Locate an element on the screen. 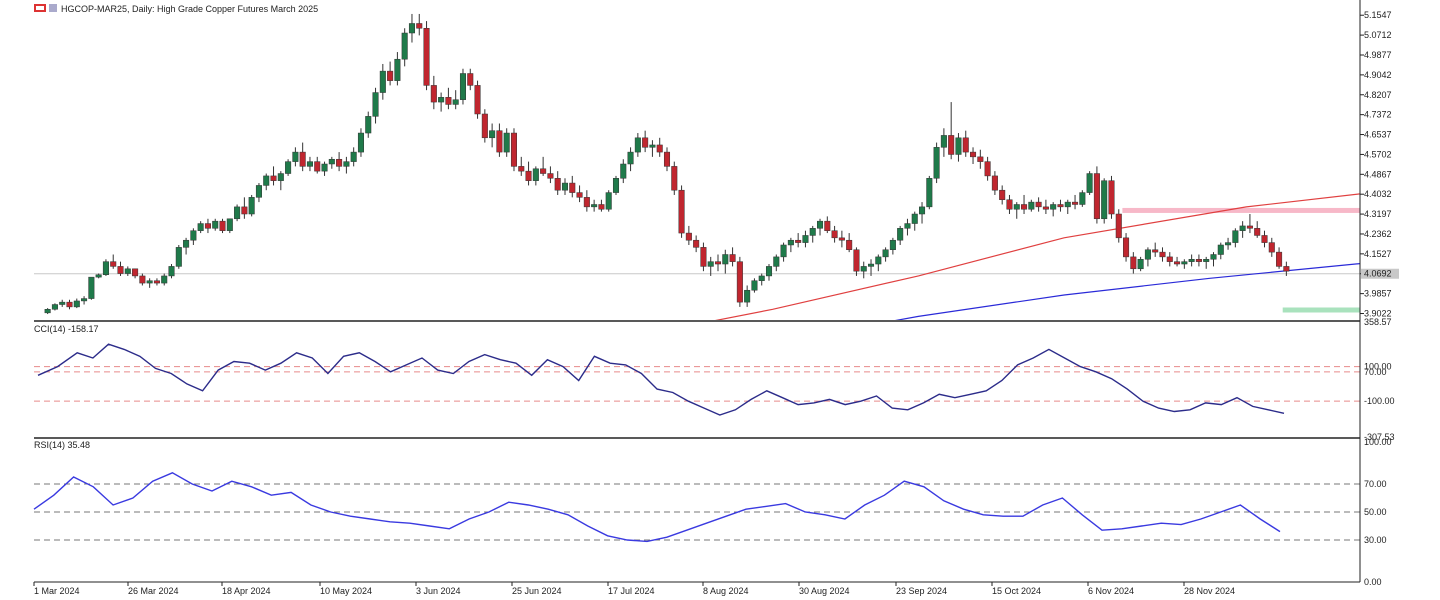  x-tick-label: 17 Jul 2024 is located at coordinates (631, 591).